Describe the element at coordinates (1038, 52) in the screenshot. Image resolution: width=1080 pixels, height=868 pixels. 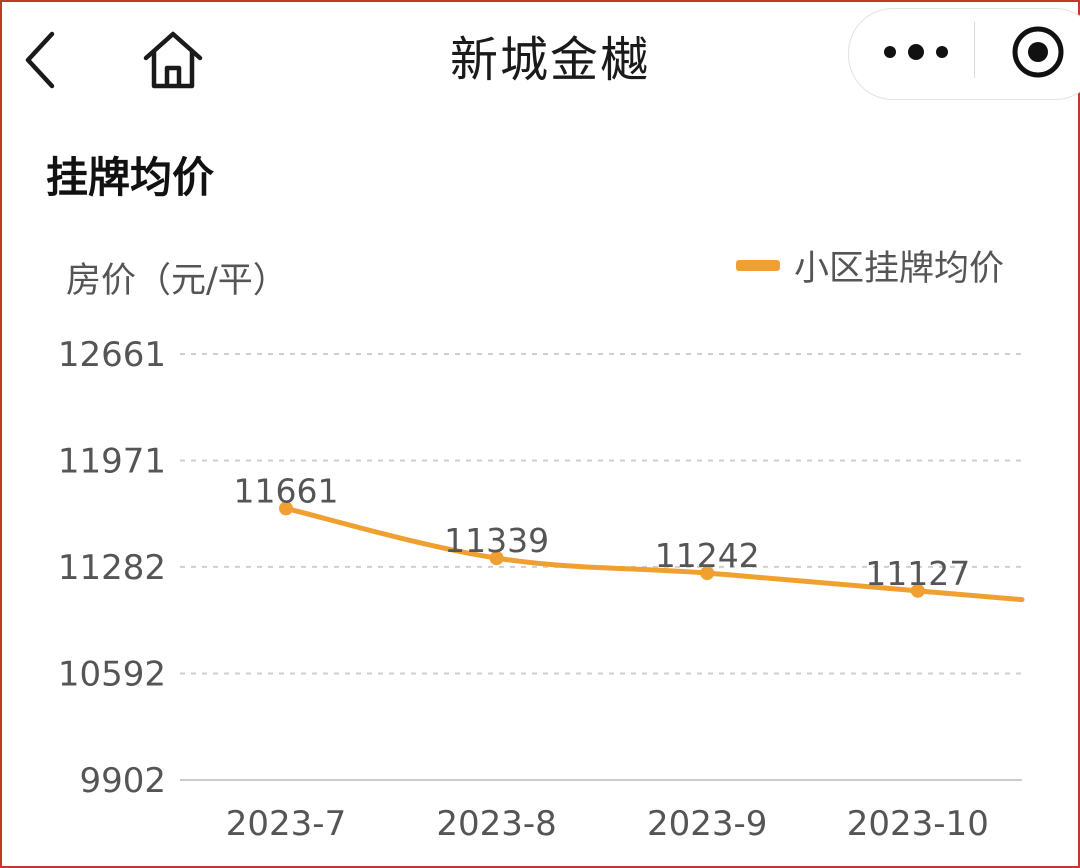
I see `target-circle-icon` at that location.